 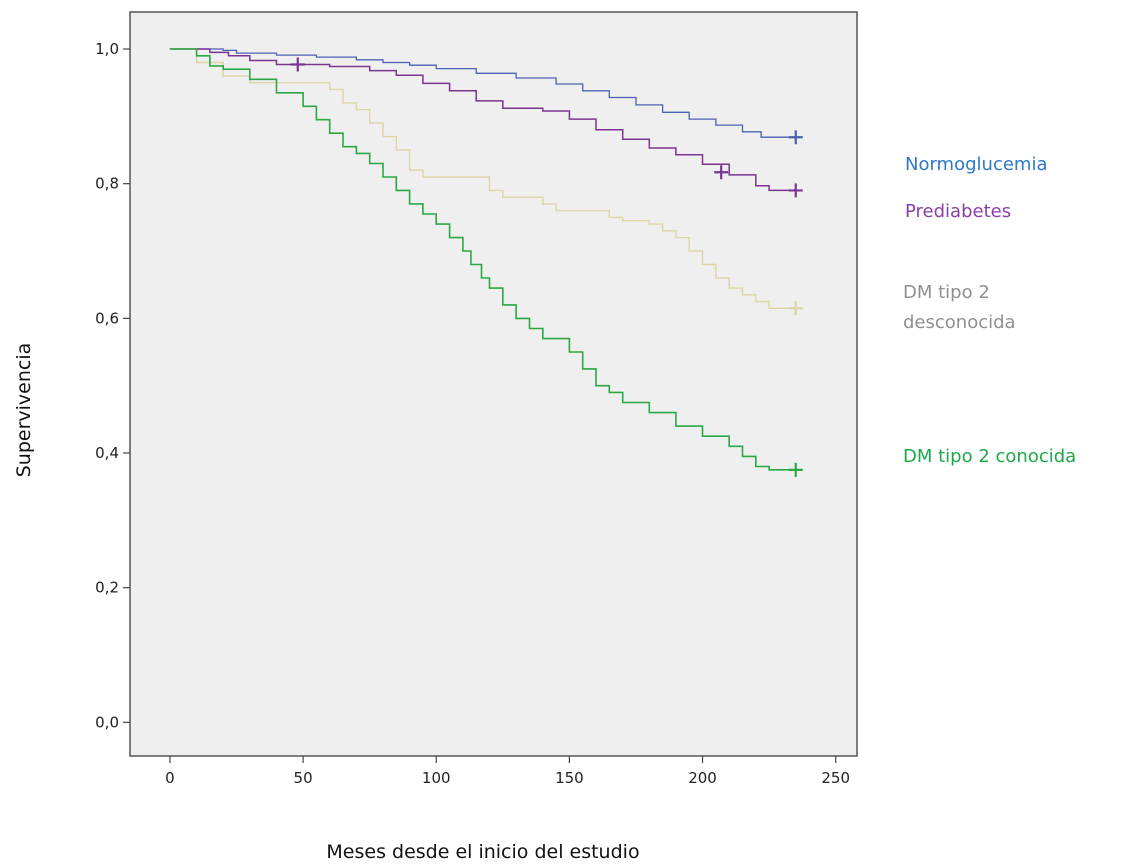 I want to click on series-line-prediabetes, so click(x=482, y=120).